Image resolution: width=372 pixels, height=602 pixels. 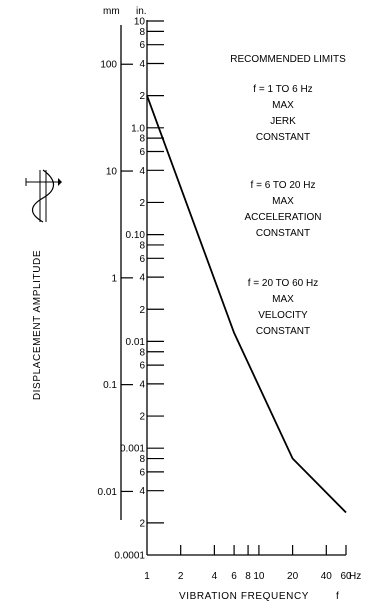 I want to click on inch-tick-label: 10, so click(x=140, y=22).